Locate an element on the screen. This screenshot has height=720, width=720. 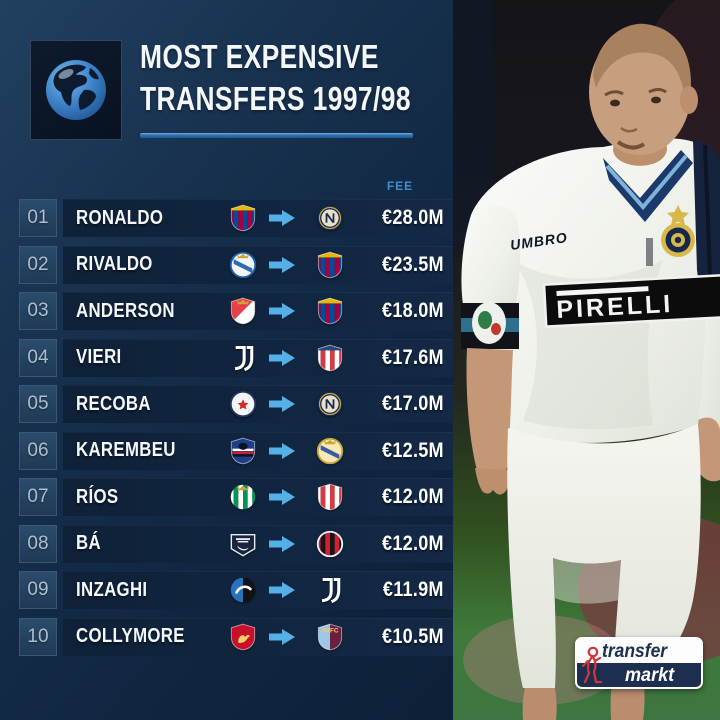
row-bar: INZAGHI €11.9M is located at coordinates (258, 590).